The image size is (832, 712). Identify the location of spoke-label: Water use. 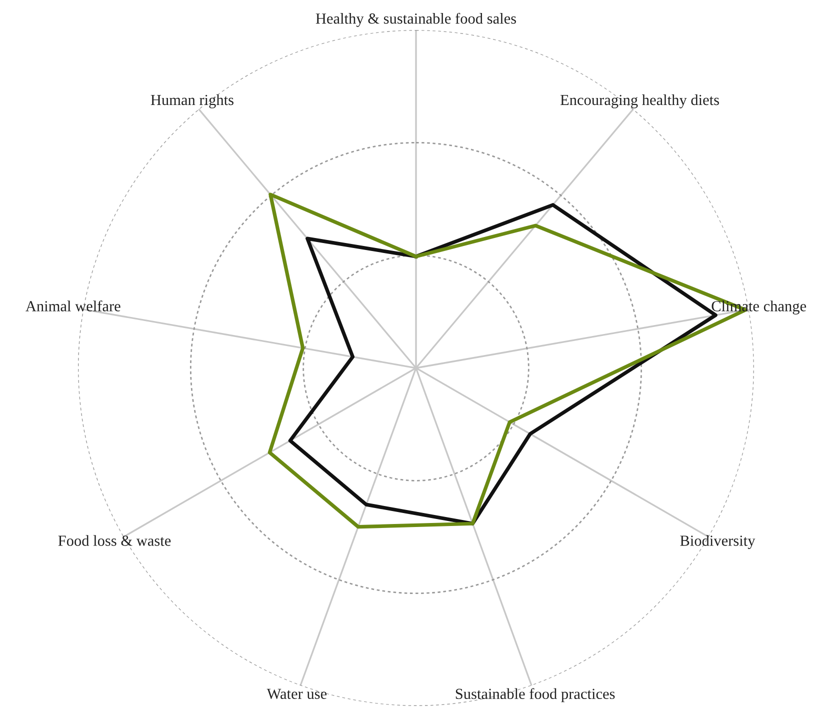
(296, 694).